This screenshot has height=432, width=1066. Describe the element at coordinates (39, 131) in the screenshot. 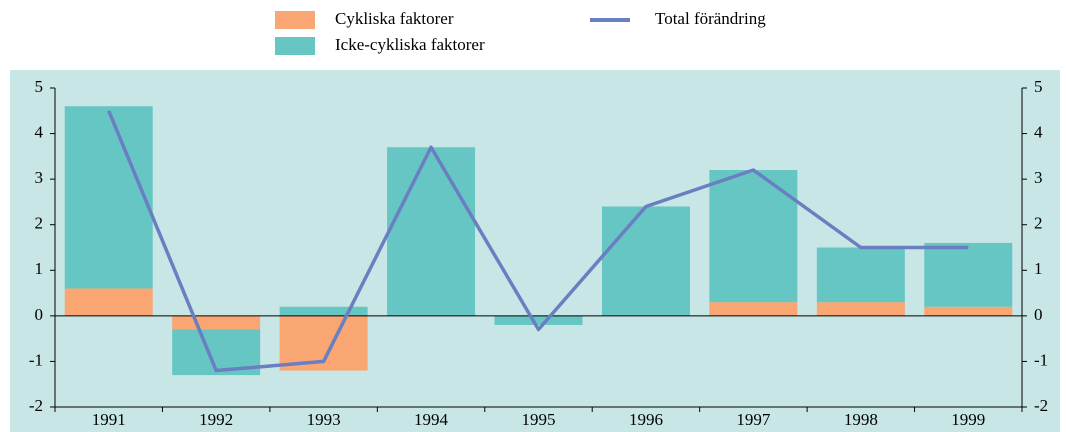

I see `y-tick-label: 4` at that location.